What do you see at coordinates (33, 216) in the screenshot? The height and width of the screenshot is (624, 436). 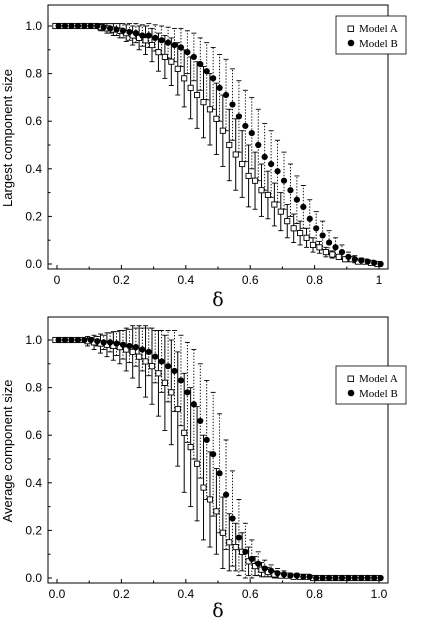 I see `y-tick-label: 0.2` at bounding box center [33, 216].